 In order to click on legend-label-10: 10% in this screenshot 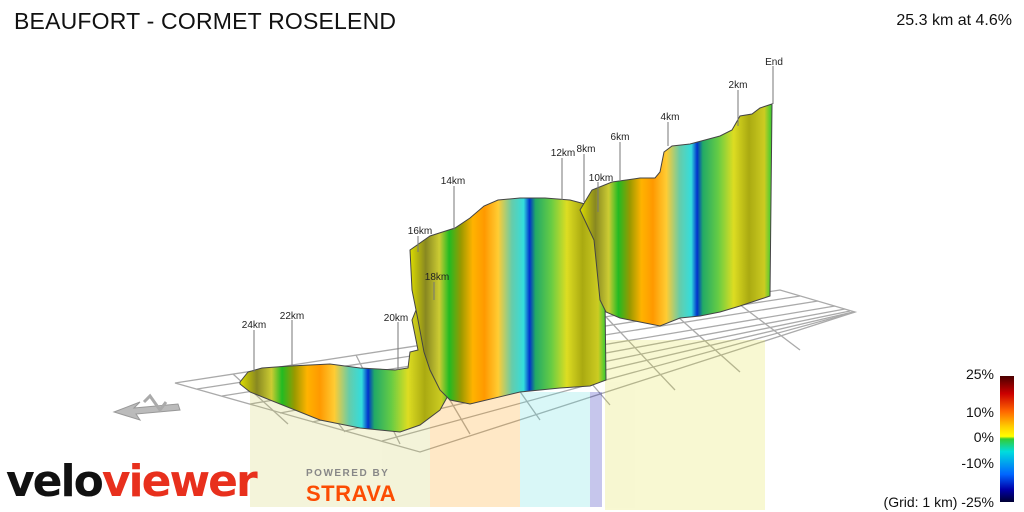, I will do `click(979, 412)`.